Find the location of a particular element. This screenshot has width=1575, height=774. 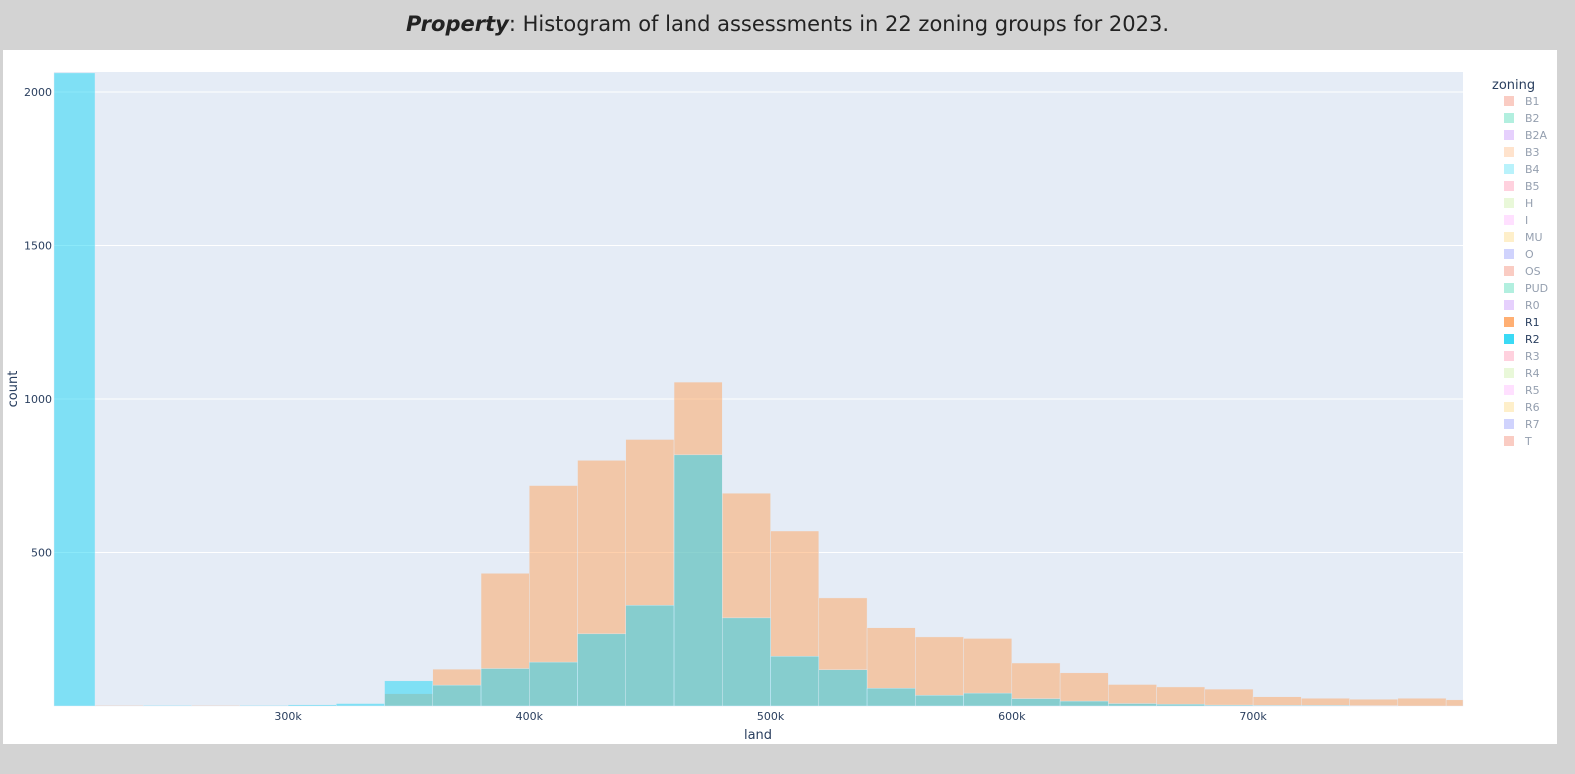

x-tick-label: 300k is located at coordinates (288, 716).